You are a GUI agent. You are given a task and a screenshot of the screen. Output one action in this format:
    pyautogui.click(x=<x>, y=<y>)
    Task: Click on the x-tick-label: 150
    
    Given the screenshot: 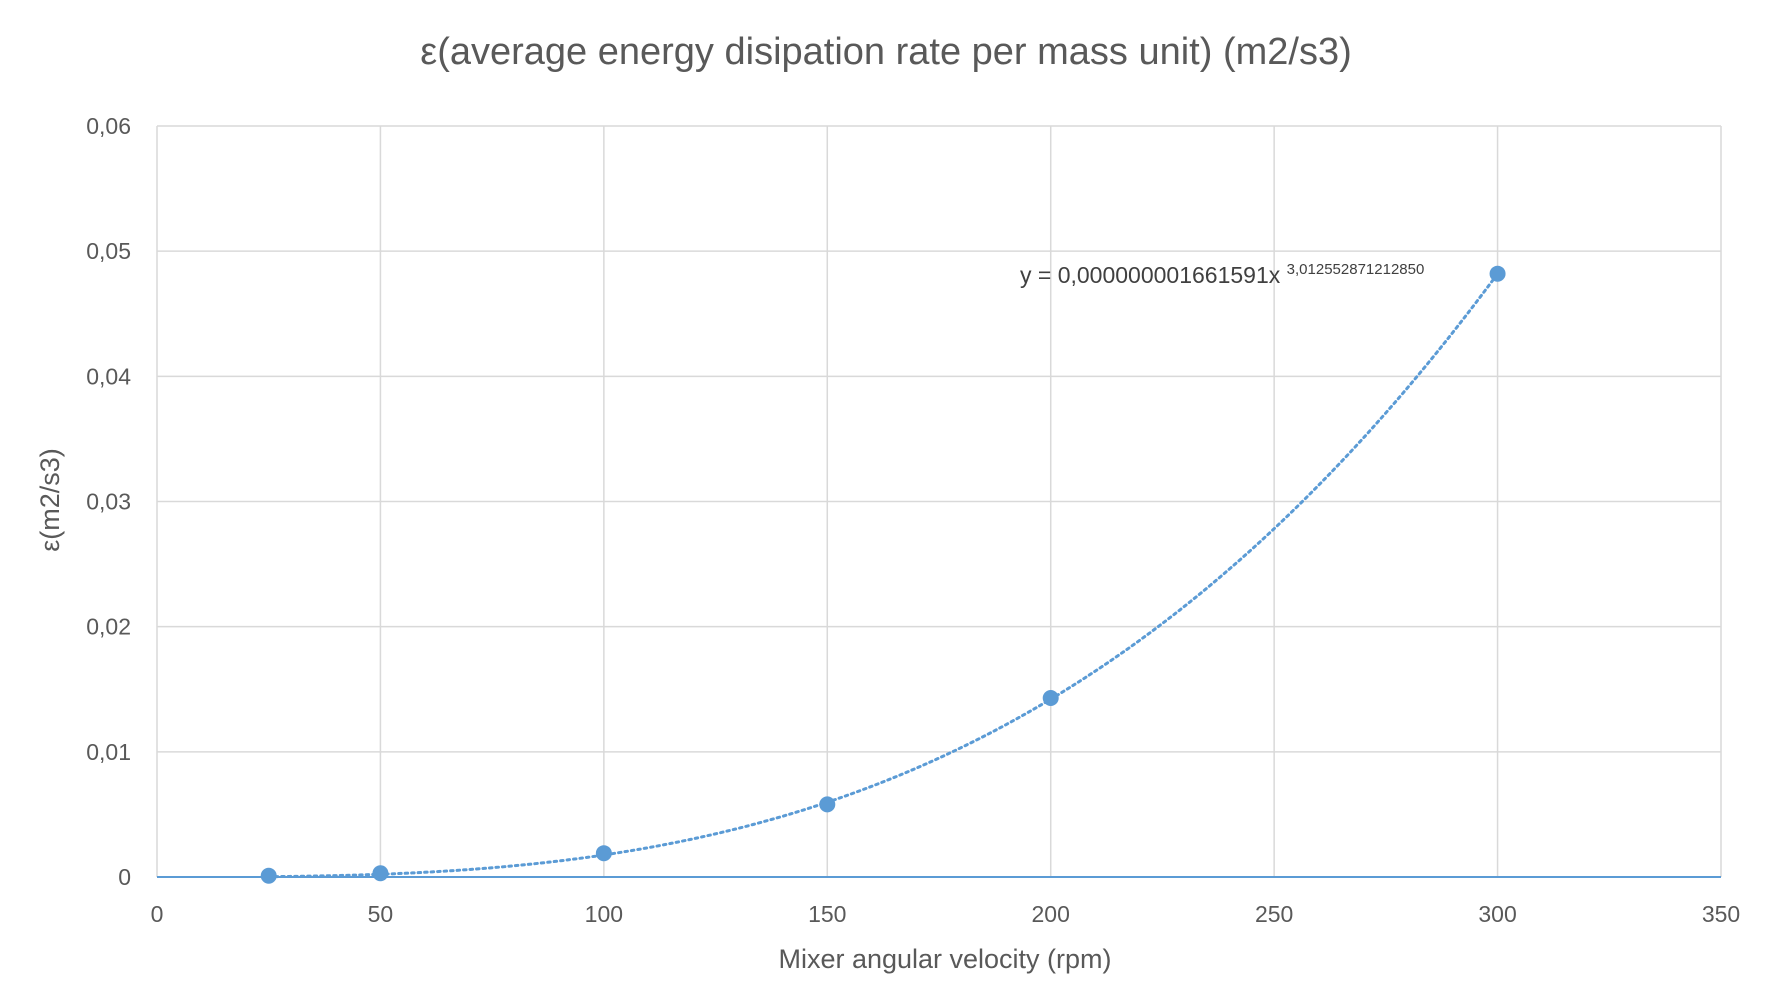 What is the action you would take?
    pyautogui.click(x=827, y=914)
    